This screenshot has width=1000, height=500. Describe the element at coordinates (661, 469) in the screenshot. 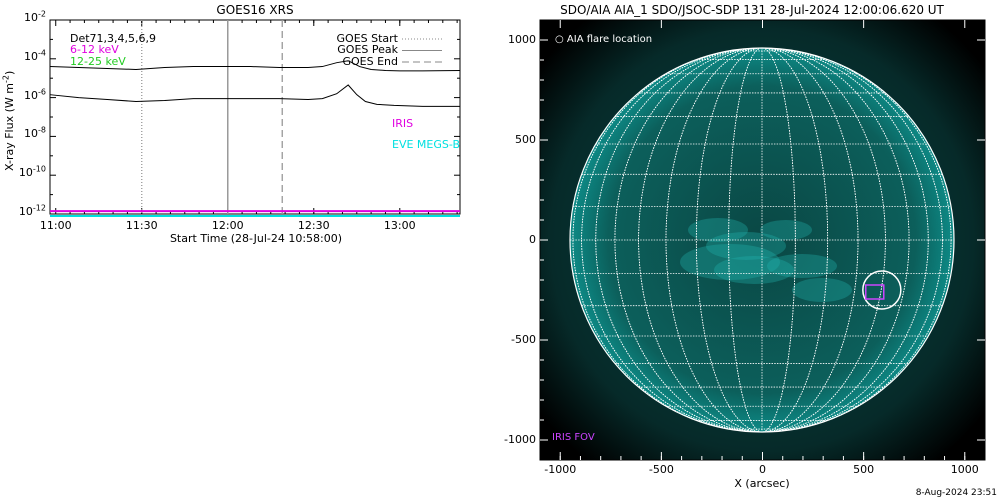

I see `aia-x-tick-label: -500` at that location.